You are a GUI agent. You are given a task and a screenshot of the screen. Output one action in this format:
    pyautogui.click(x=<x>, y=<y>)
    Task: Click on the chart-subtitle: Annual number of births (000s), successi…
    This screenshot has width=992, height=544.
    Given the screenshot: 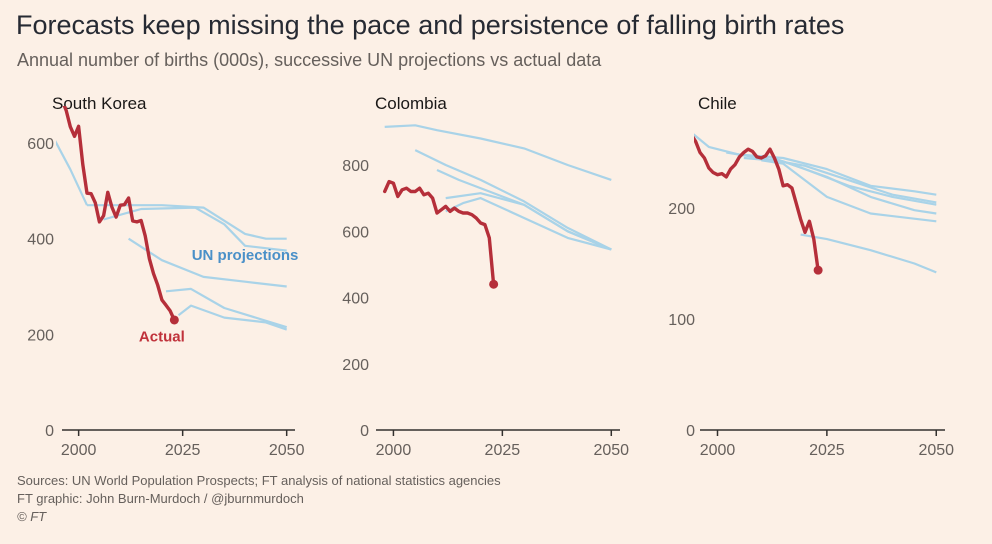 What is the action you would take?
    pyautogui.click(x=309, y=60)
    